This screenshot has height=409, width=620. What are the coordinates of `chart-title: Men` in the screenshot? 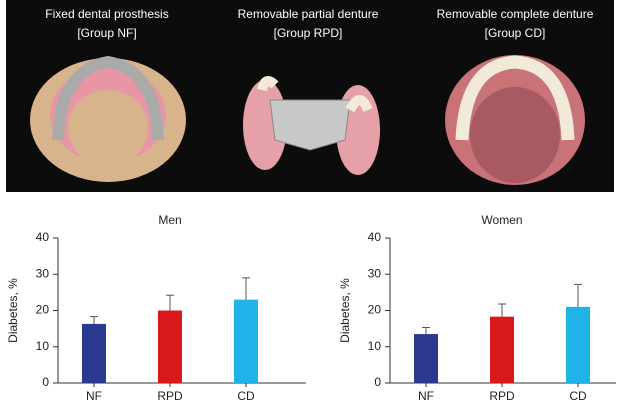 It's located at (169, 220).